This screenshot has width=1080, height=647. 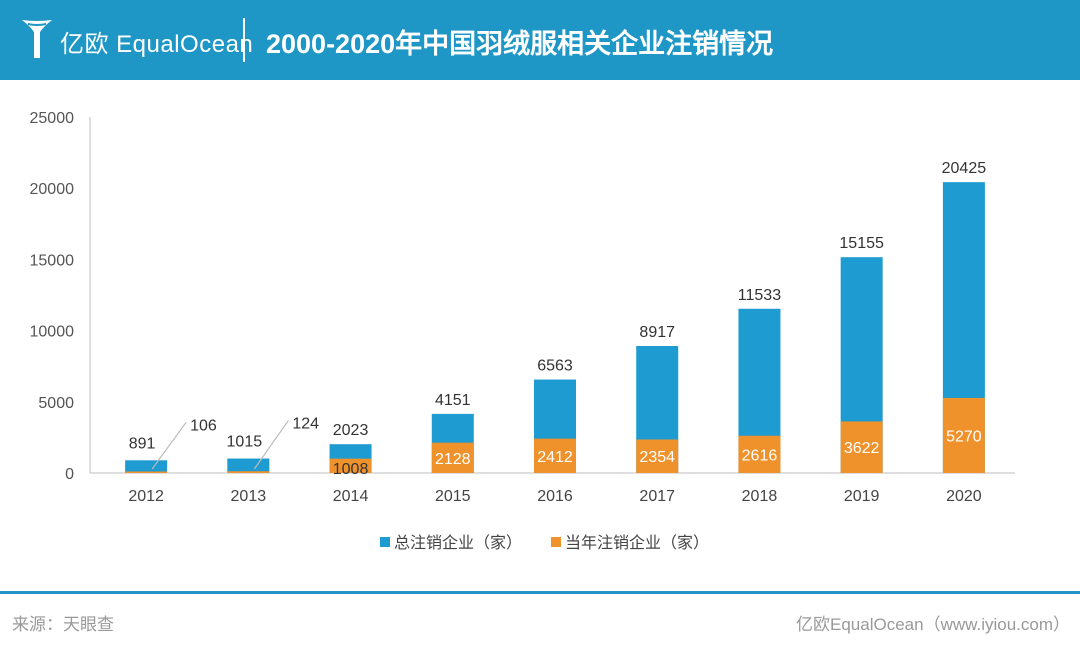 I want to click on data-label-annual: 3622, so click(x=862, y=448).